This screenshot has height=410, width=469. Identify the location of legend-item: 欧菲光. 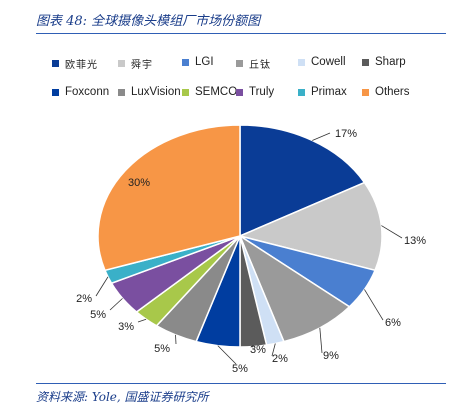
(75, 63).